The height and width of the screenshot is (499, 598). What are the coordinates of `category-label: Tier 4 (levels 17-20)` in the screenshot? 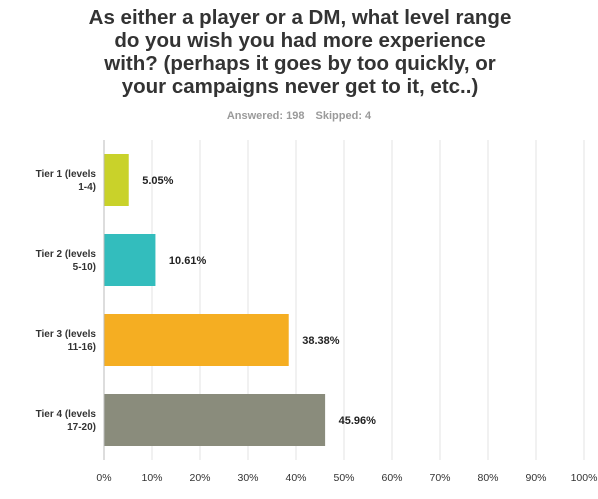 It's located at (66, 421).